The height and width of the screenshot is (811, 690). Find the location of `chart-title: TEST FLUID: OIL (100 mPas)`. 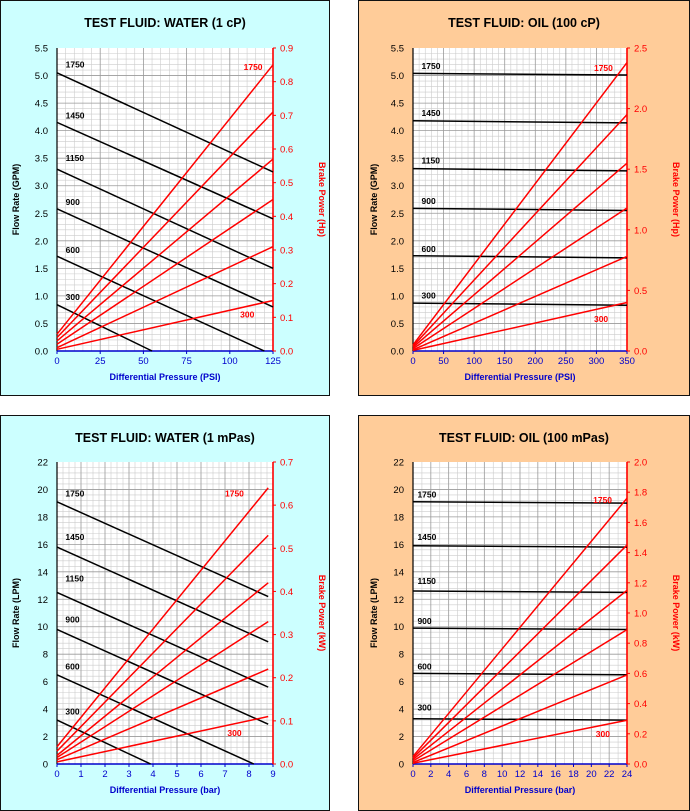

chart-title: TEST FLUID: OIL (100 mPas) is located at coordinates (524, 438).